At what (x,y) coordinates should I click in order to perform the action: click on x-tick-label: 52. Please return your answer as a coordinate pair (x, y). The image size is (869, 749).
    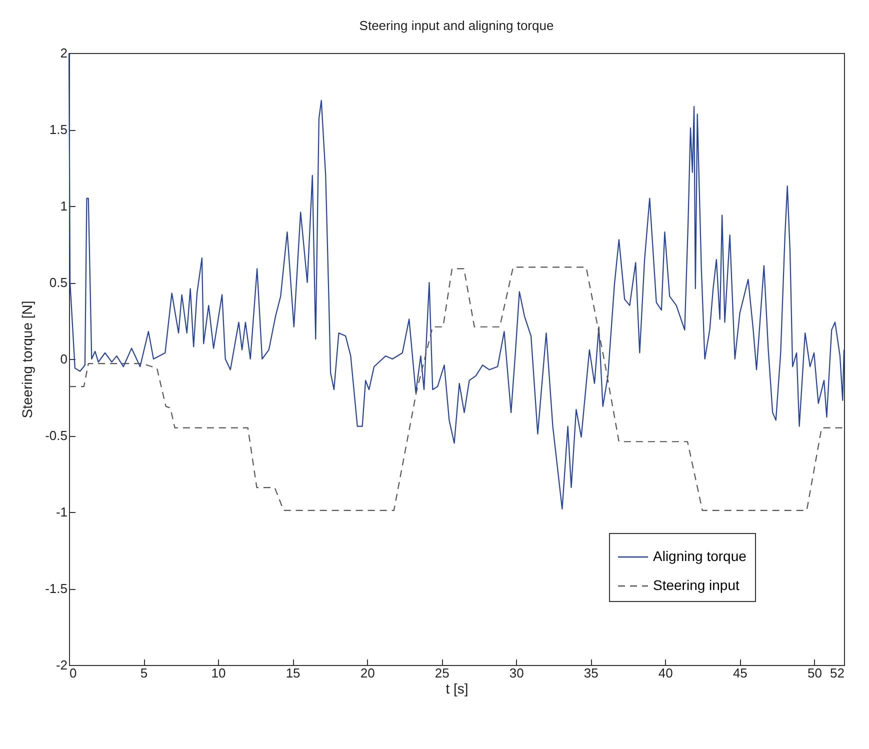
    Looking at the image, I should click on (837, 673).